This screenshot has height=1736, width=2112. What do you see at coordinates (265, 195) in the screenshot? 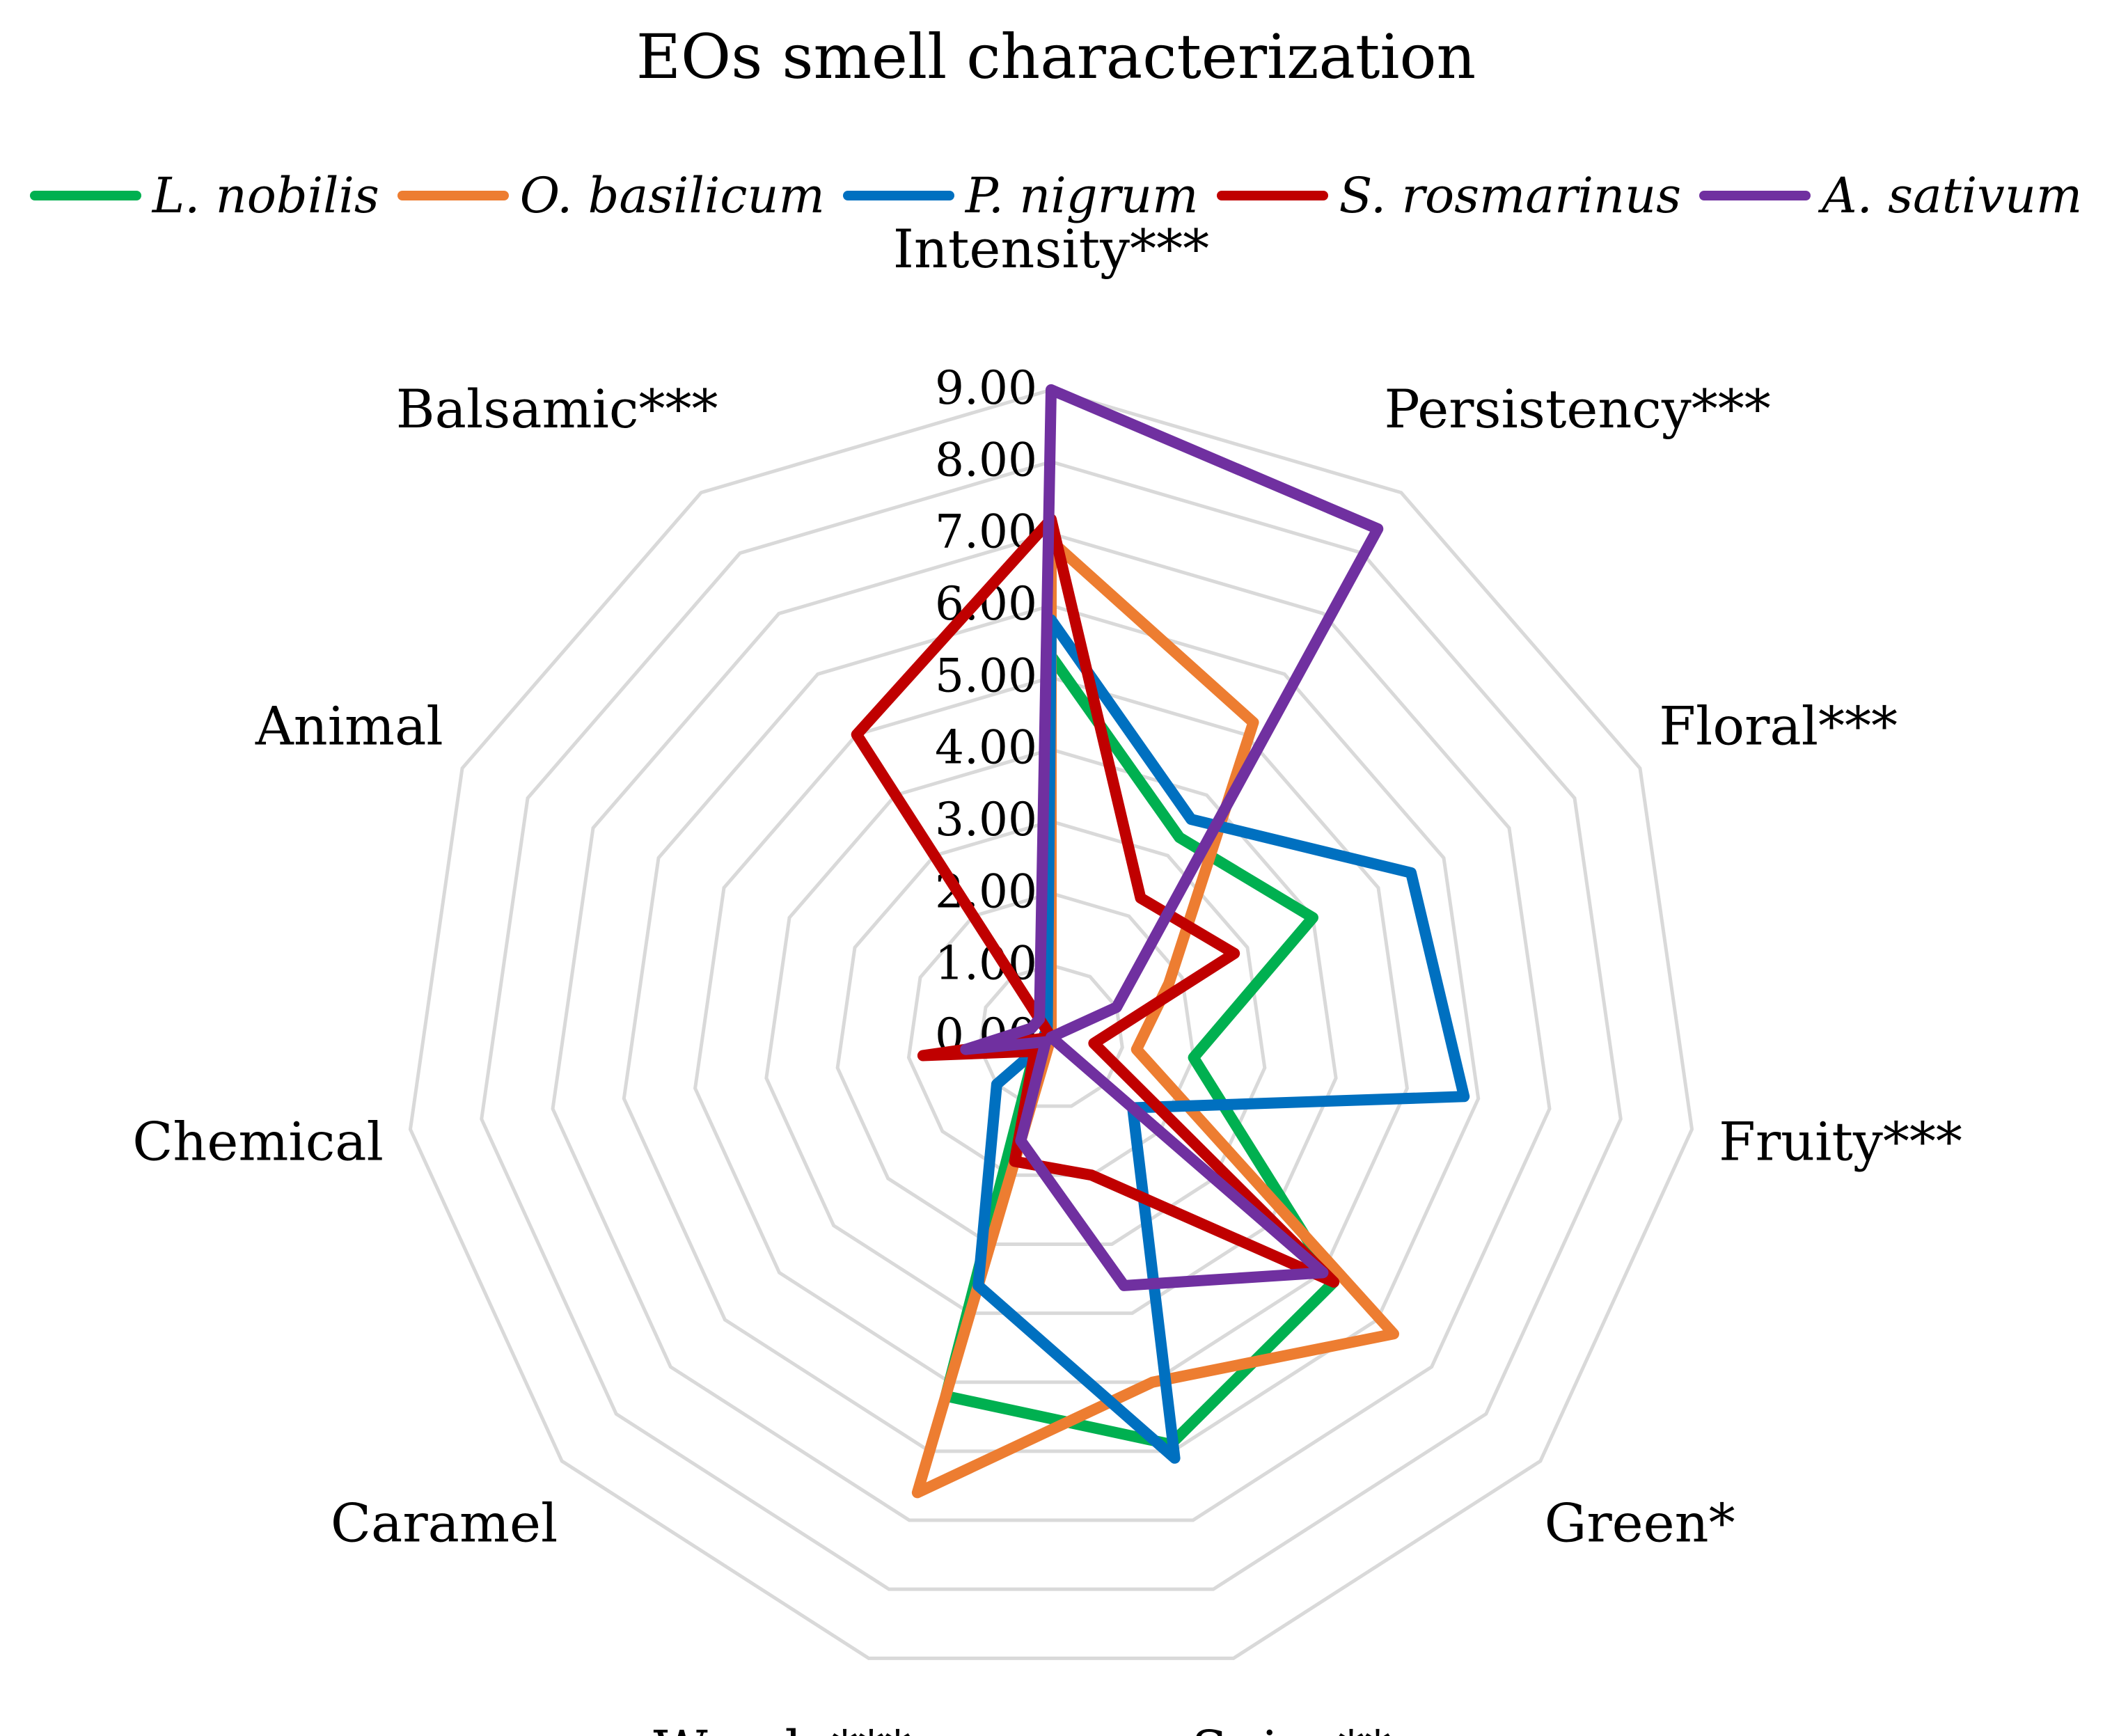
I see `legend-label: L. nobilis` at bounding box center [265, 195].